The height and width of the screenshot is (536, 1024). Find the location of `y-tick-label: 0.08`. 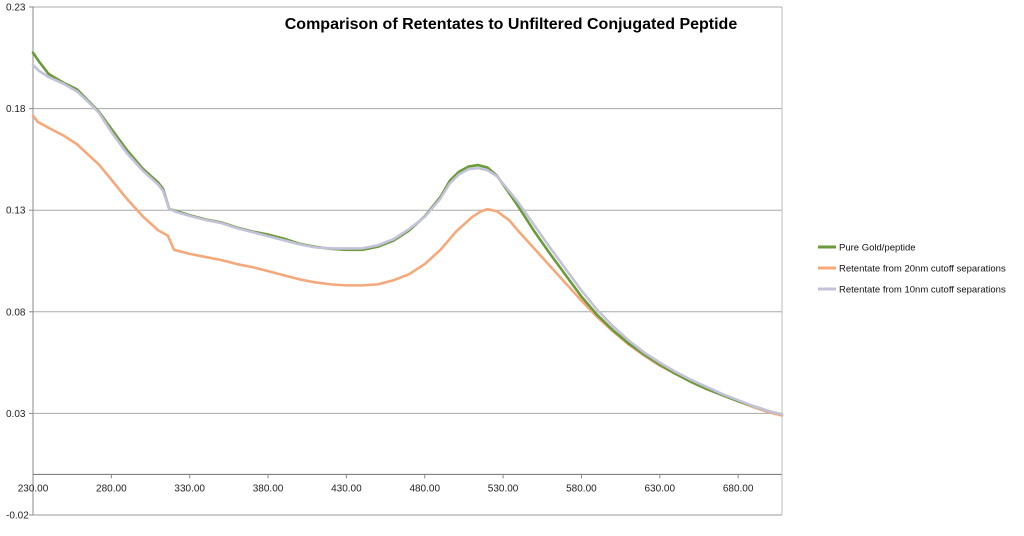

y-tick-label: 0.08 is located at coordinates (16, 312).